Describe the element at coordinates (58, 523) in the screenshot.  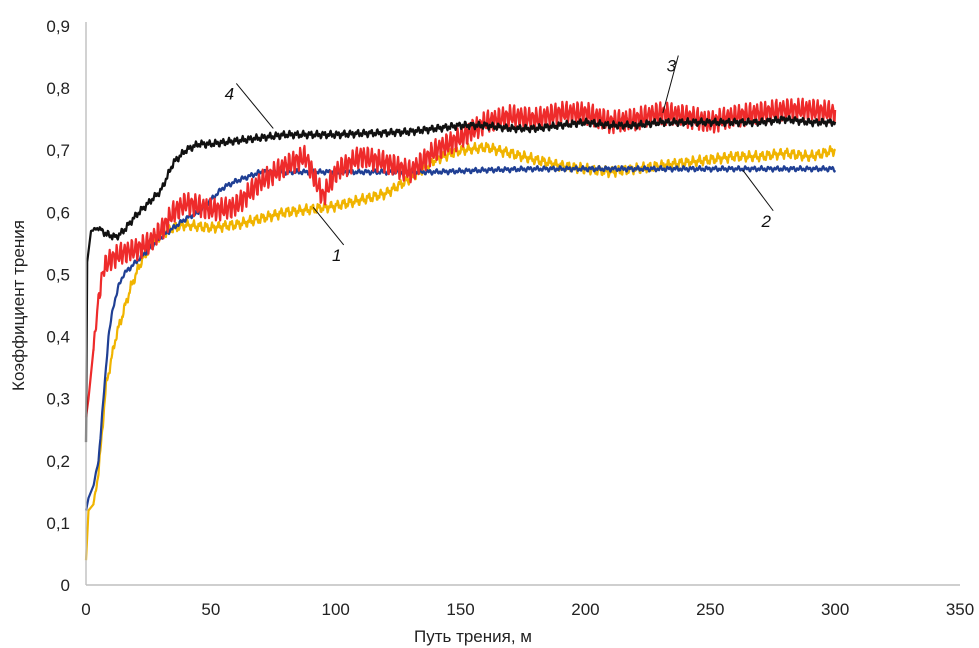
I see `y-tick-label: 0,1` at that location.